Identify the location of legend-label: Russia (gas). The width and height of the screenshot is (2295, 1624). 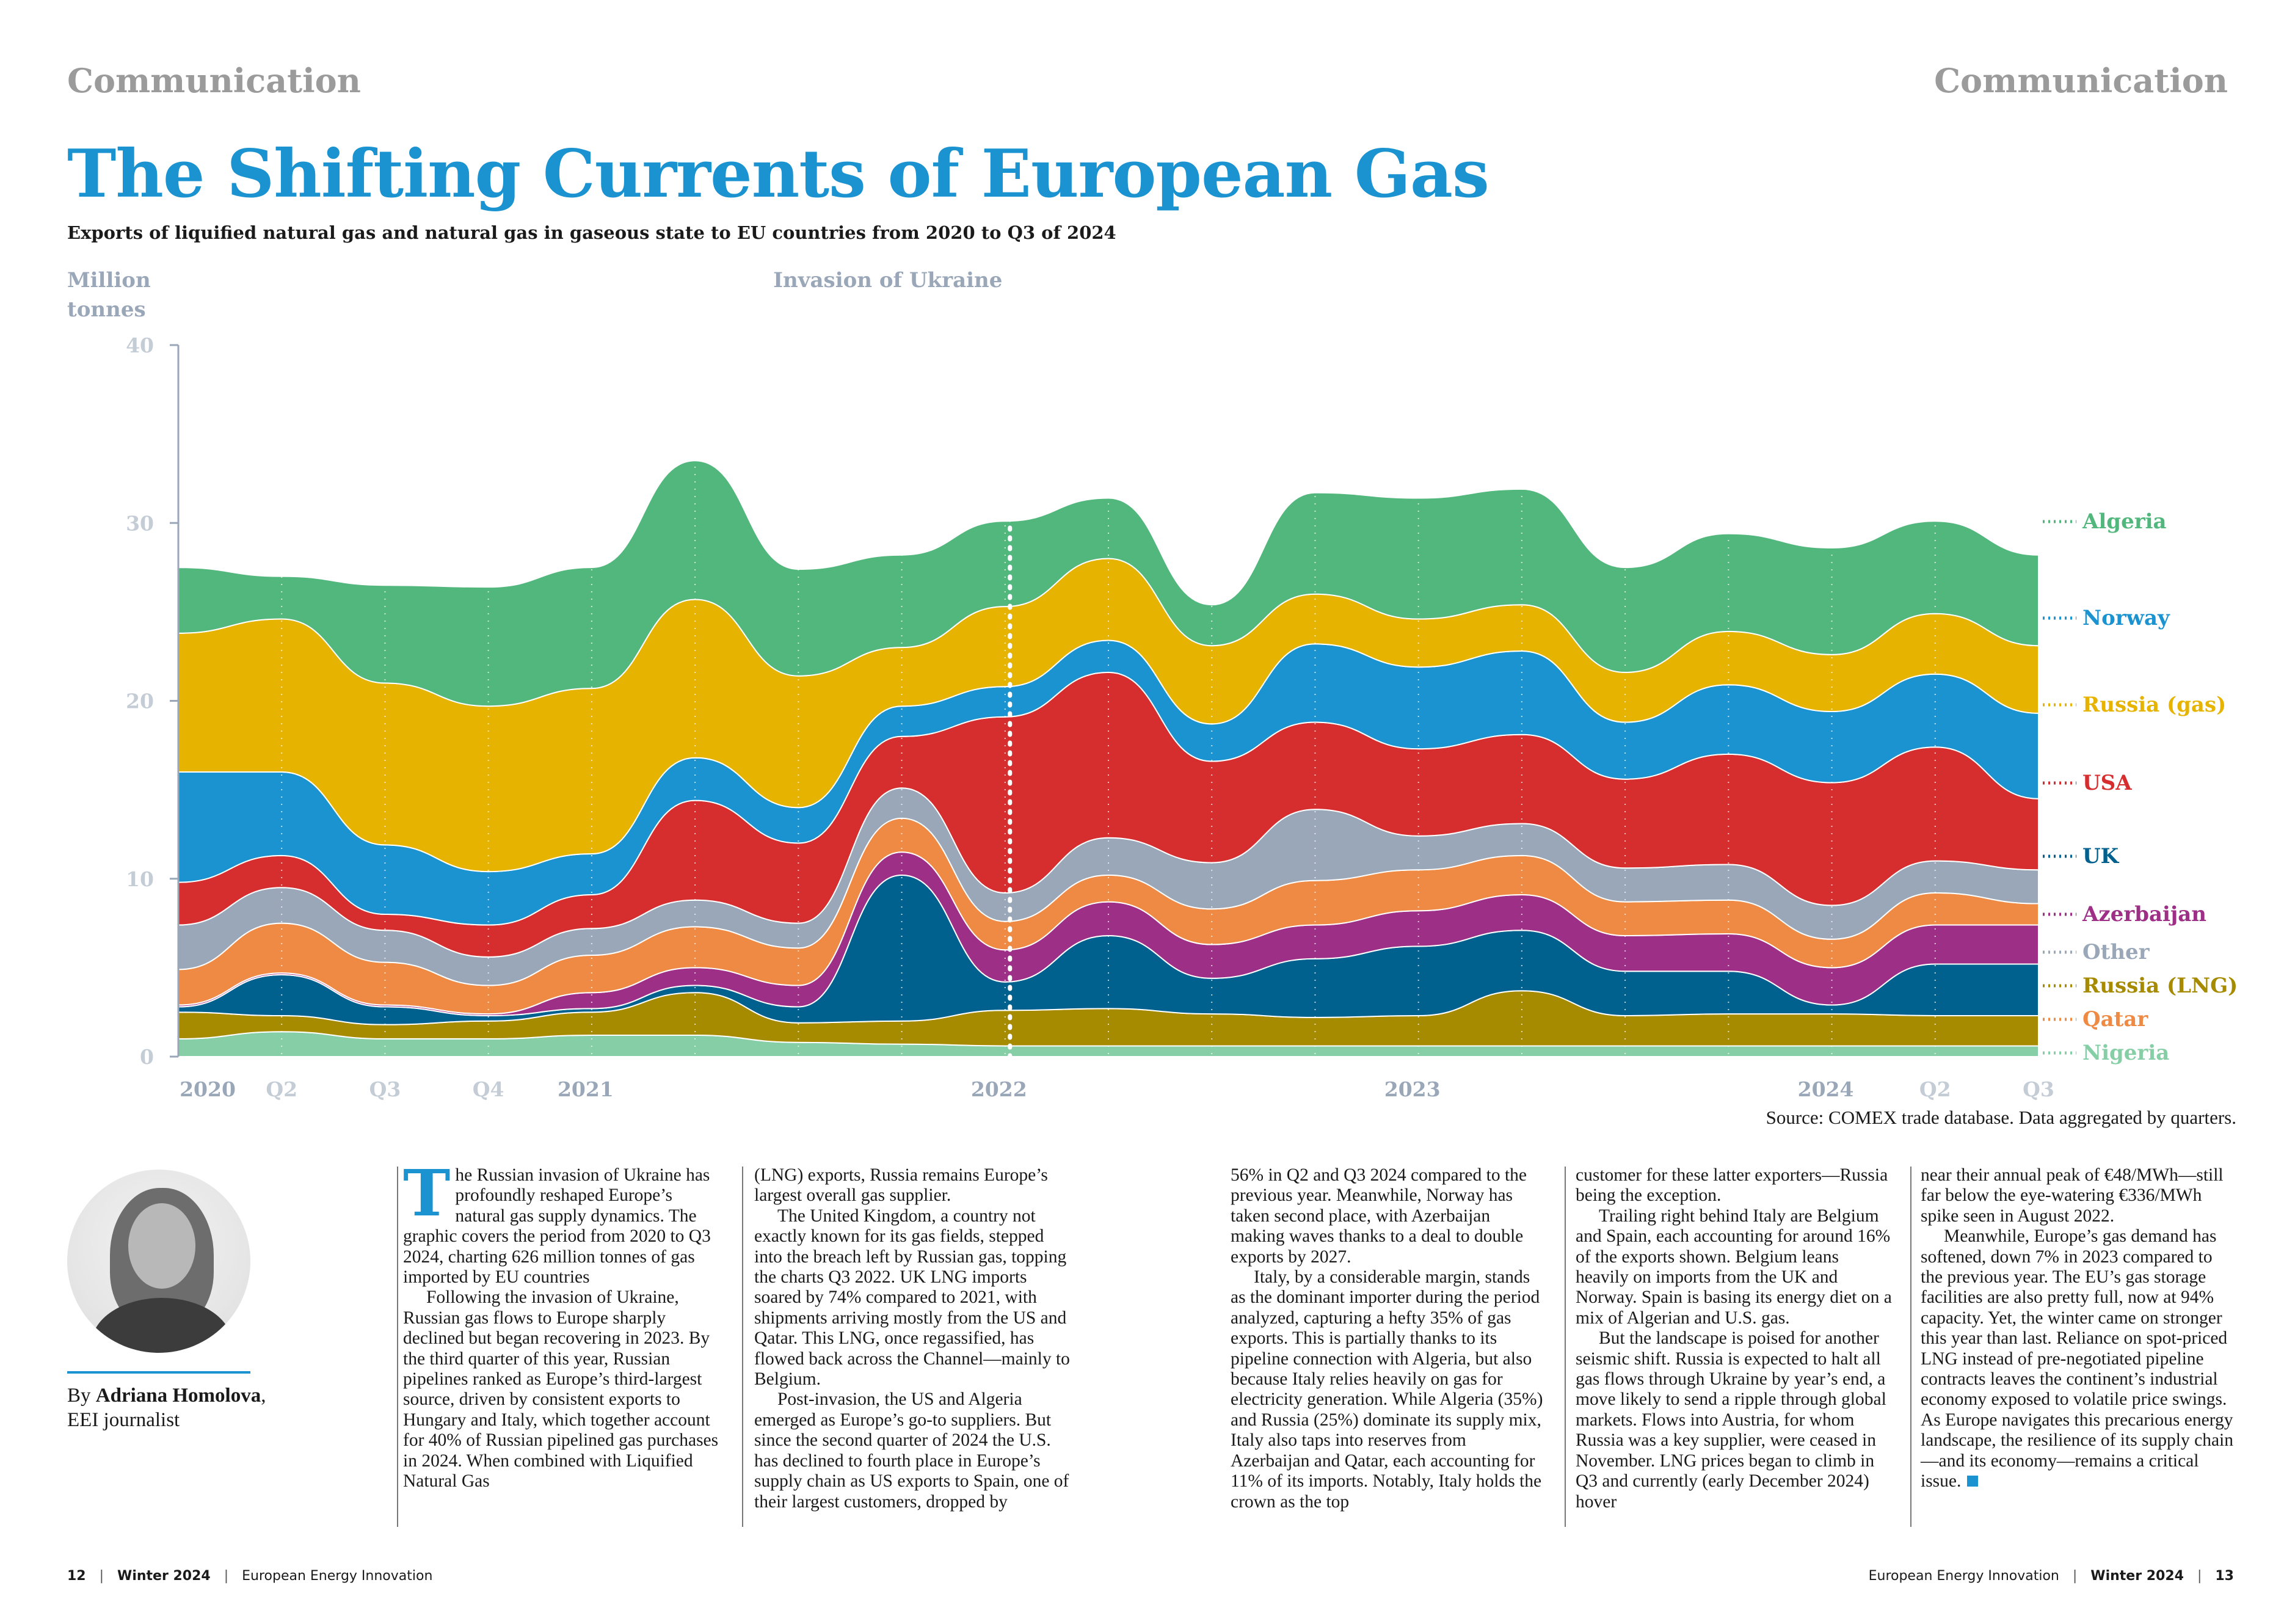
(2154, 705).